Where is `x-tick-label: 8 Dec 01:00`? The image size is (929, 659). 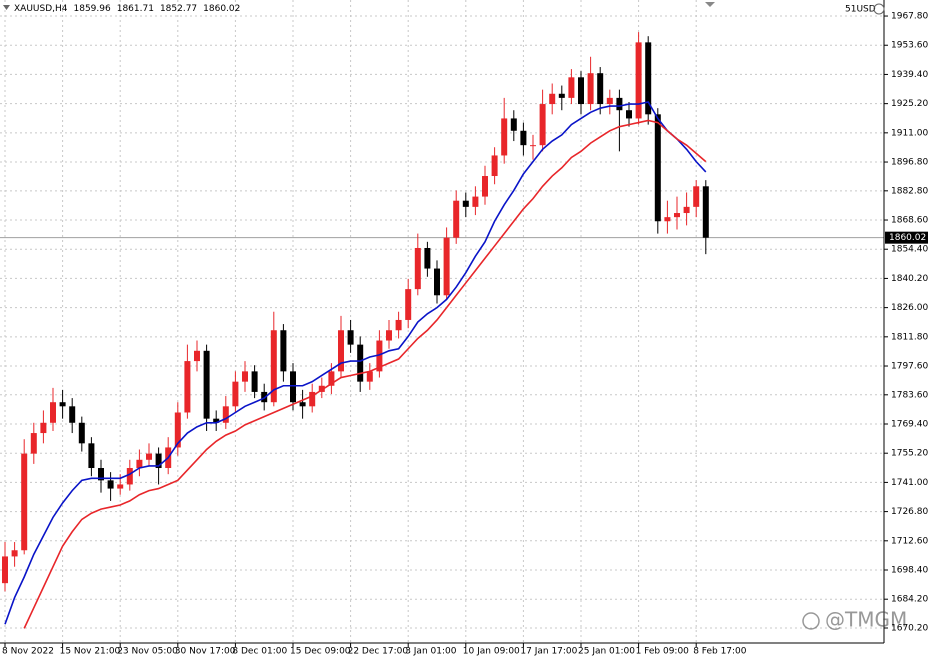 x-tick-label: 8 Dec 01:00 is located at coordinates (259, 652).